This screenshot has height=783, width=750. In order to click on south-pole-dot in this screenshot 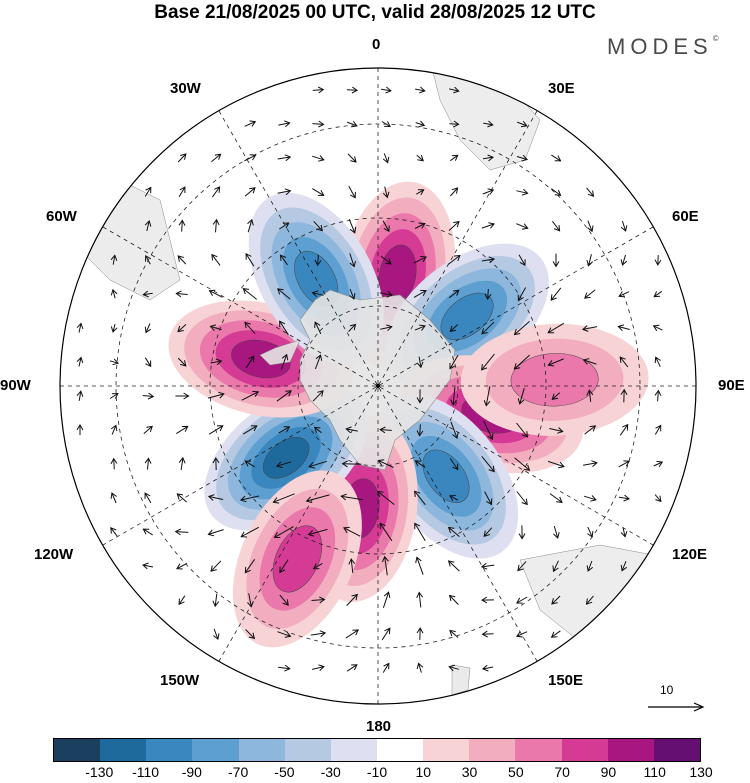, I will do `click(378, 386)`.